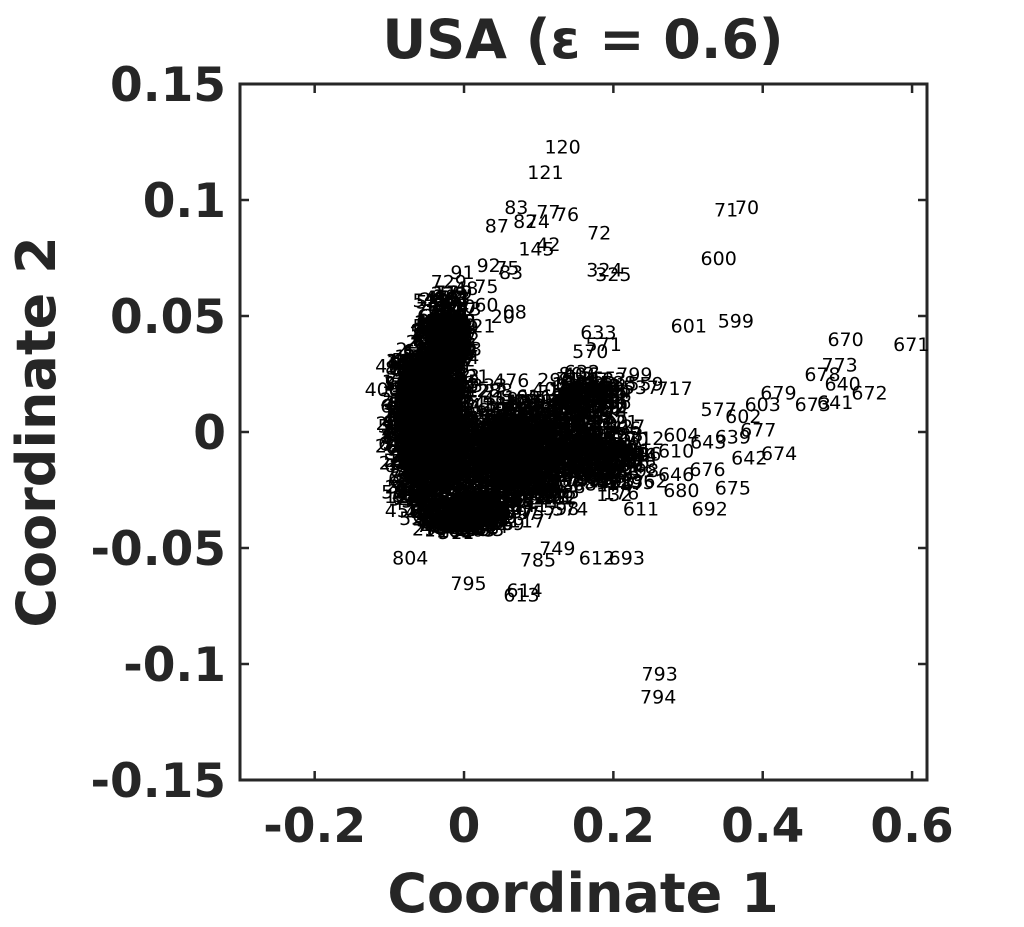  Describe the element at coordinates (439, 407) in the screenshot. I see `cluster-point-label: 805` at that location.